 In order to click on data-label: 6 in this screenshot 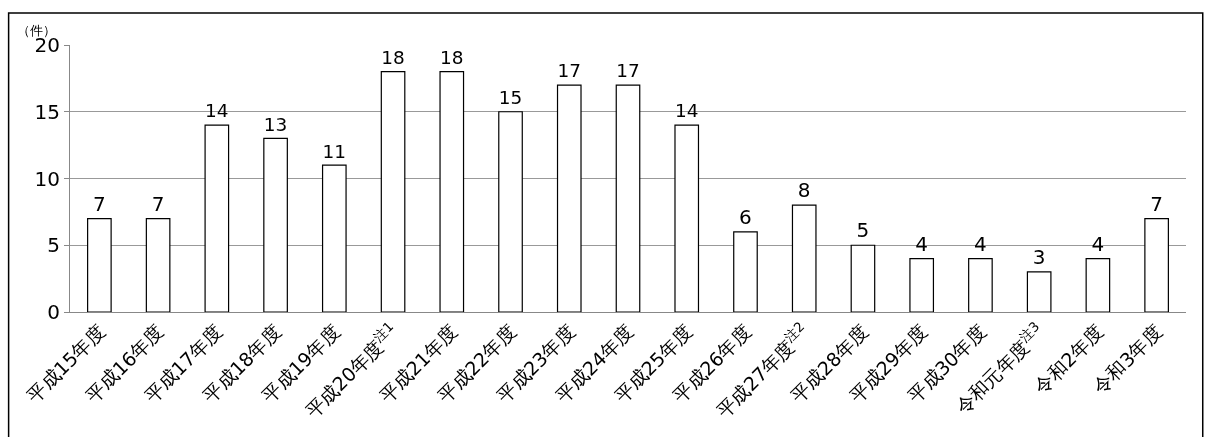, I will do `click(745, 216)`.